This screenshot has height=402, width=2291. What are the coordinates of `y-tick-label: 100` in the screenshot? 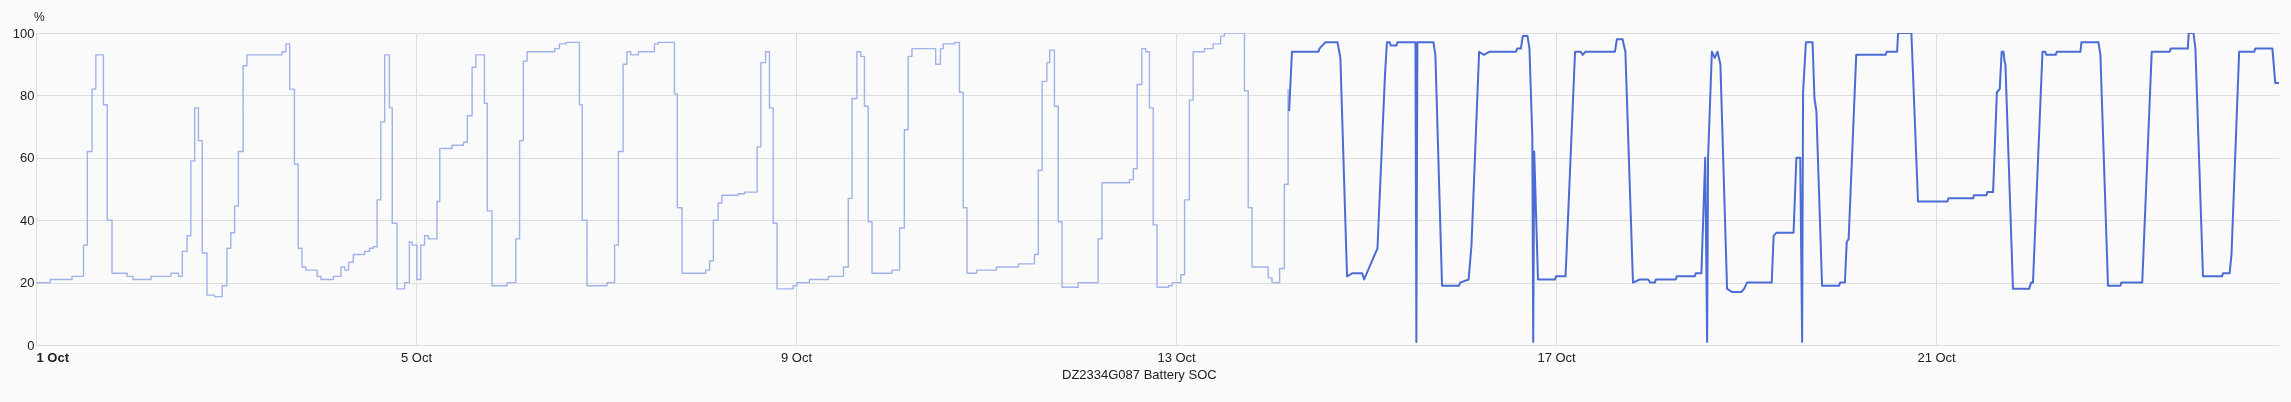 It's located at (23, 33).